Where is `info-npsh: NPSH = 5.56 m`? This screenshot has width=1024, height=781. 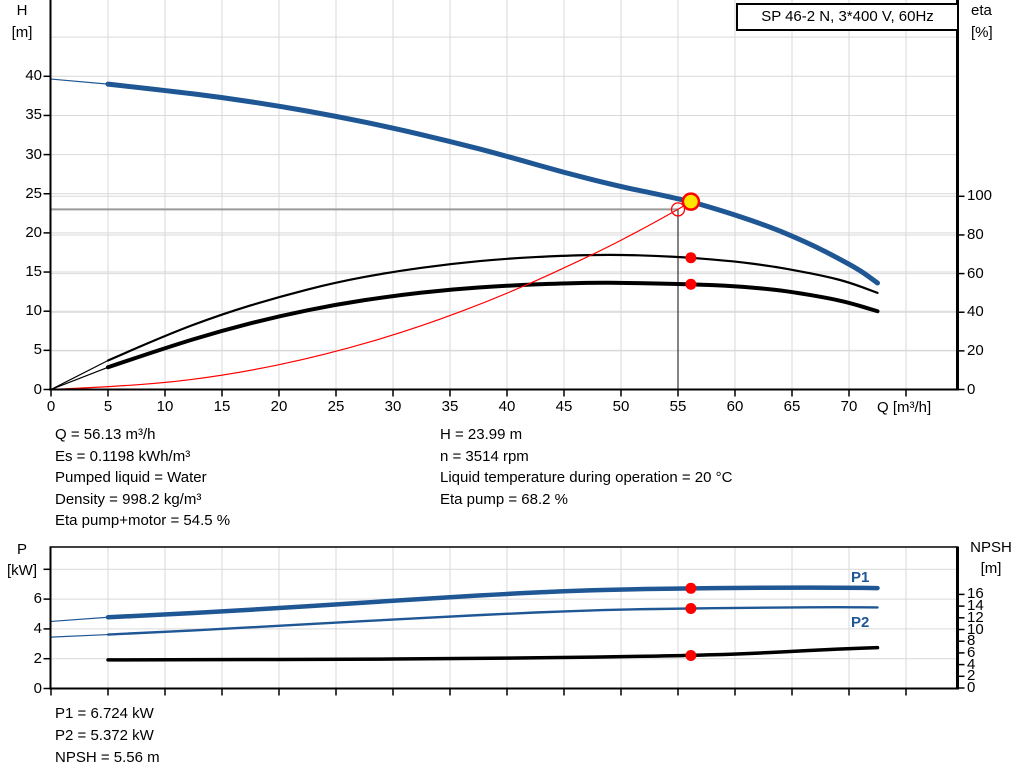 info-npsh: NPSH = 5.56 m is located at coordinates (107, 757).